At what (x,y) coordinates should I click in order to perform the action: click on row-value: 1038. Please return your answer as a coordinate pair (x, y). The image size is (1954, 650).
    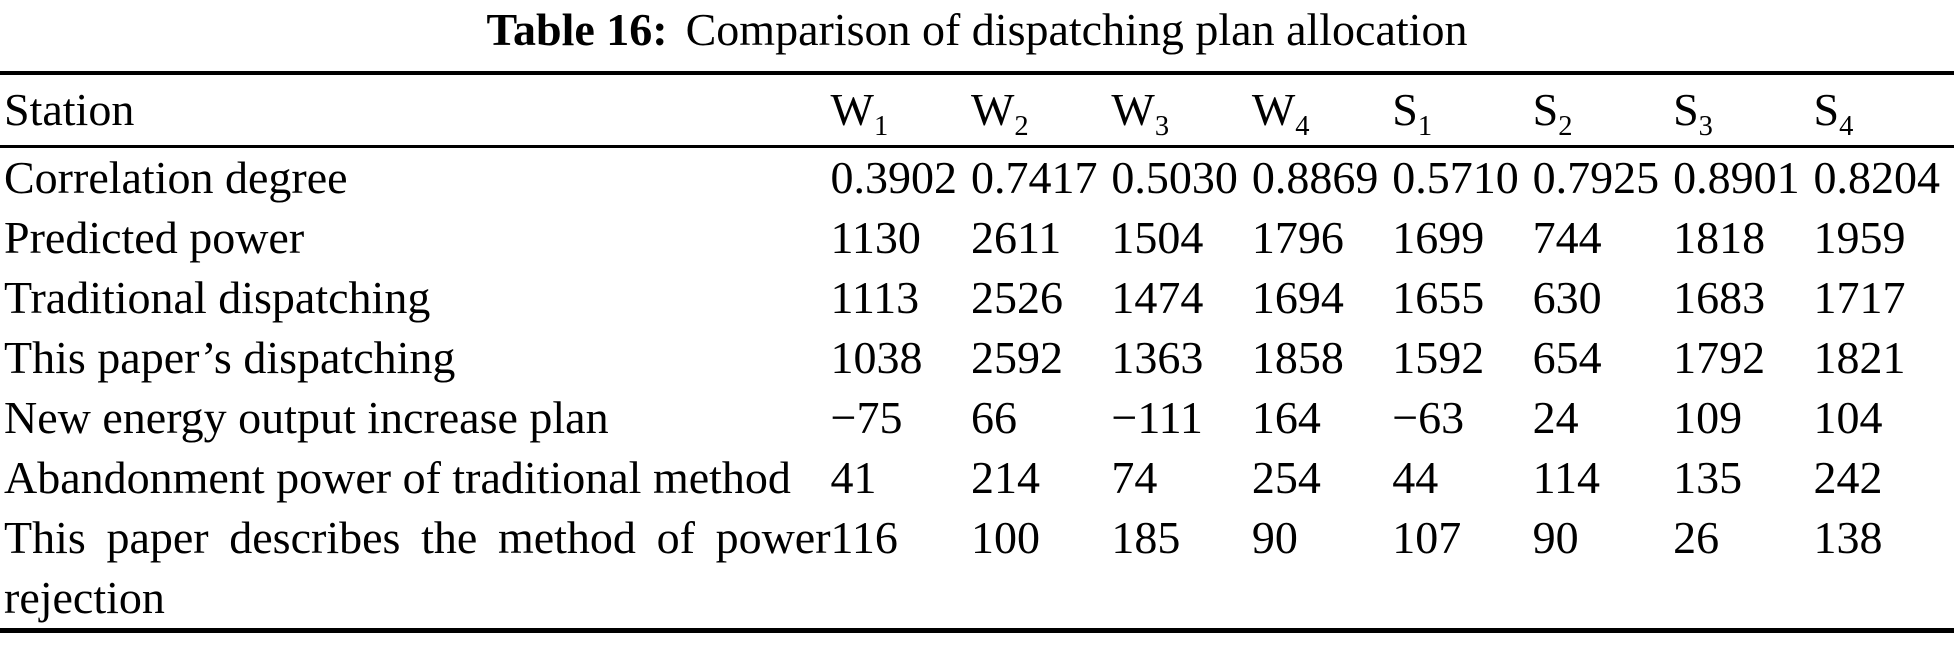
    Looking at the image, I should click on (876, 357).